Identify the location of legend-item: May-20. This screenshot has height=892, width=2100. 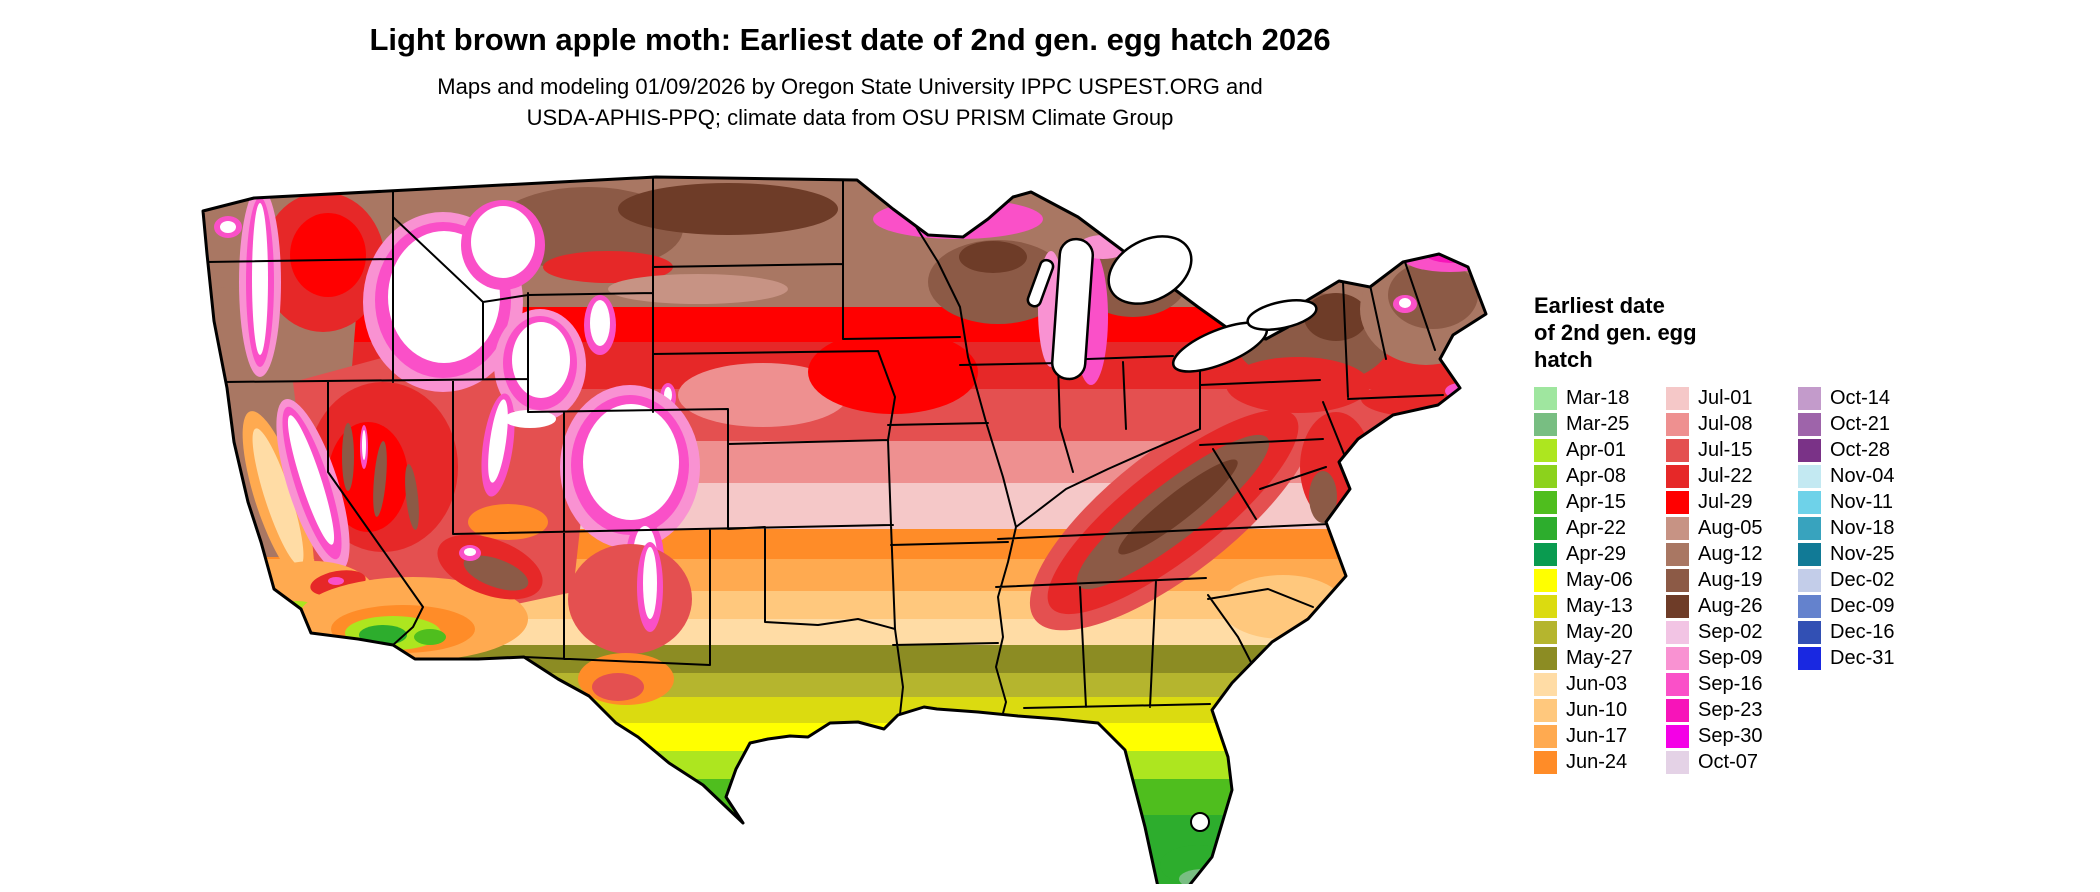
(1600, 632).